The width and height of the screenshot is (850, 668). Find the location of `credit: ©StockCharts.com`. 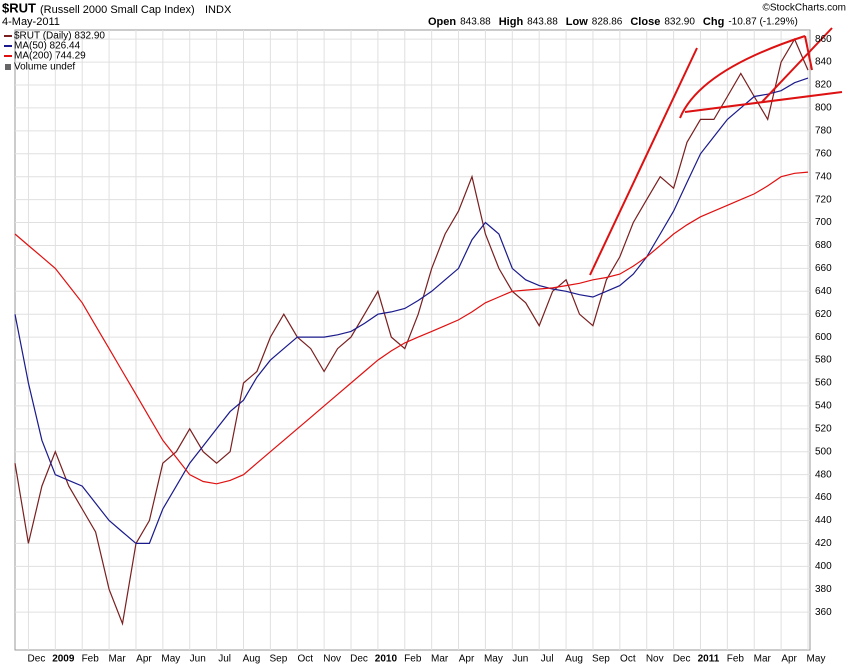

credit: ©StockCharts.com is located at coordinates (804, 8).